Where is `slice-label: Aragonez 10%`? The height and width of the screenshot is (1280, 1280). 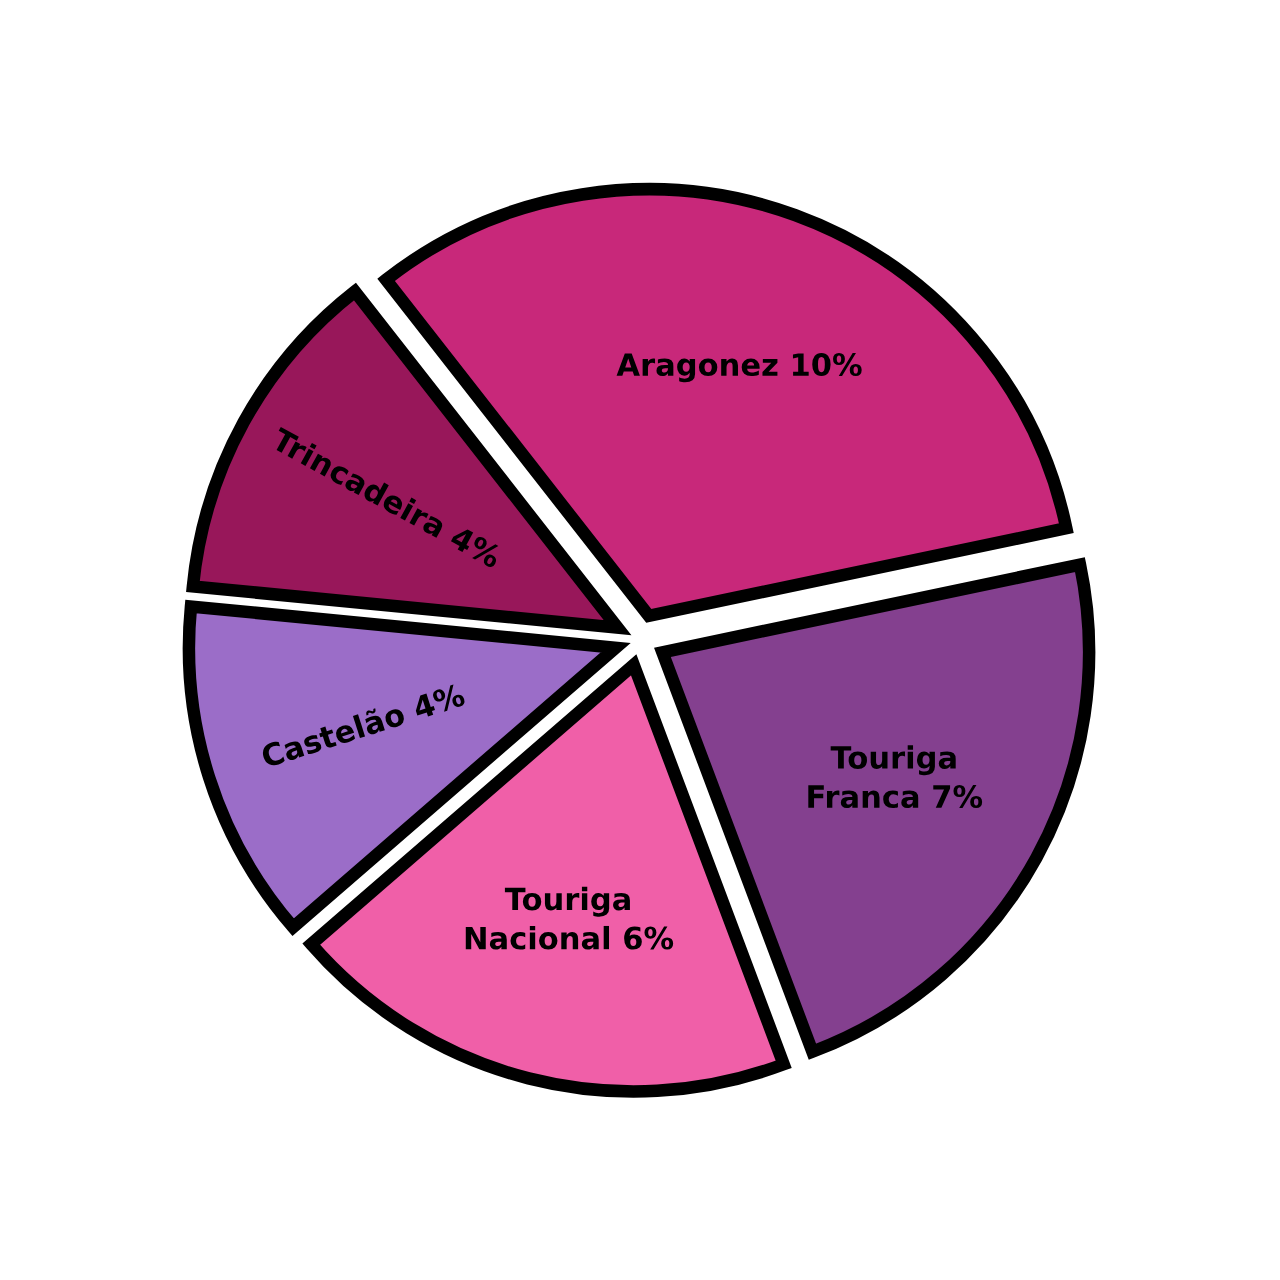 slice-label: Aragonez 10% is located at coordinates (739, 367).